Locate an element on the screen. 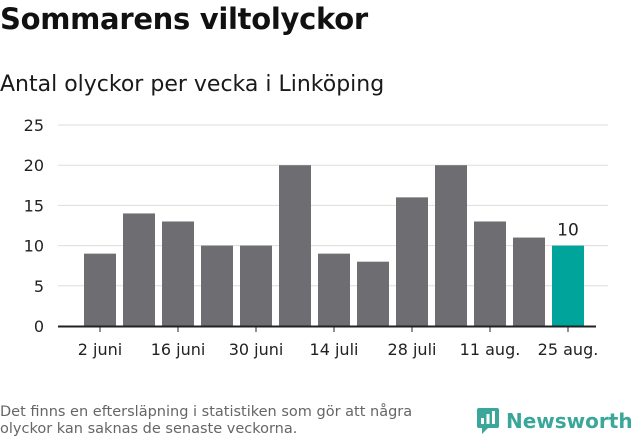  x-tick-label: 28 juli is located at coordinates (412, 349).